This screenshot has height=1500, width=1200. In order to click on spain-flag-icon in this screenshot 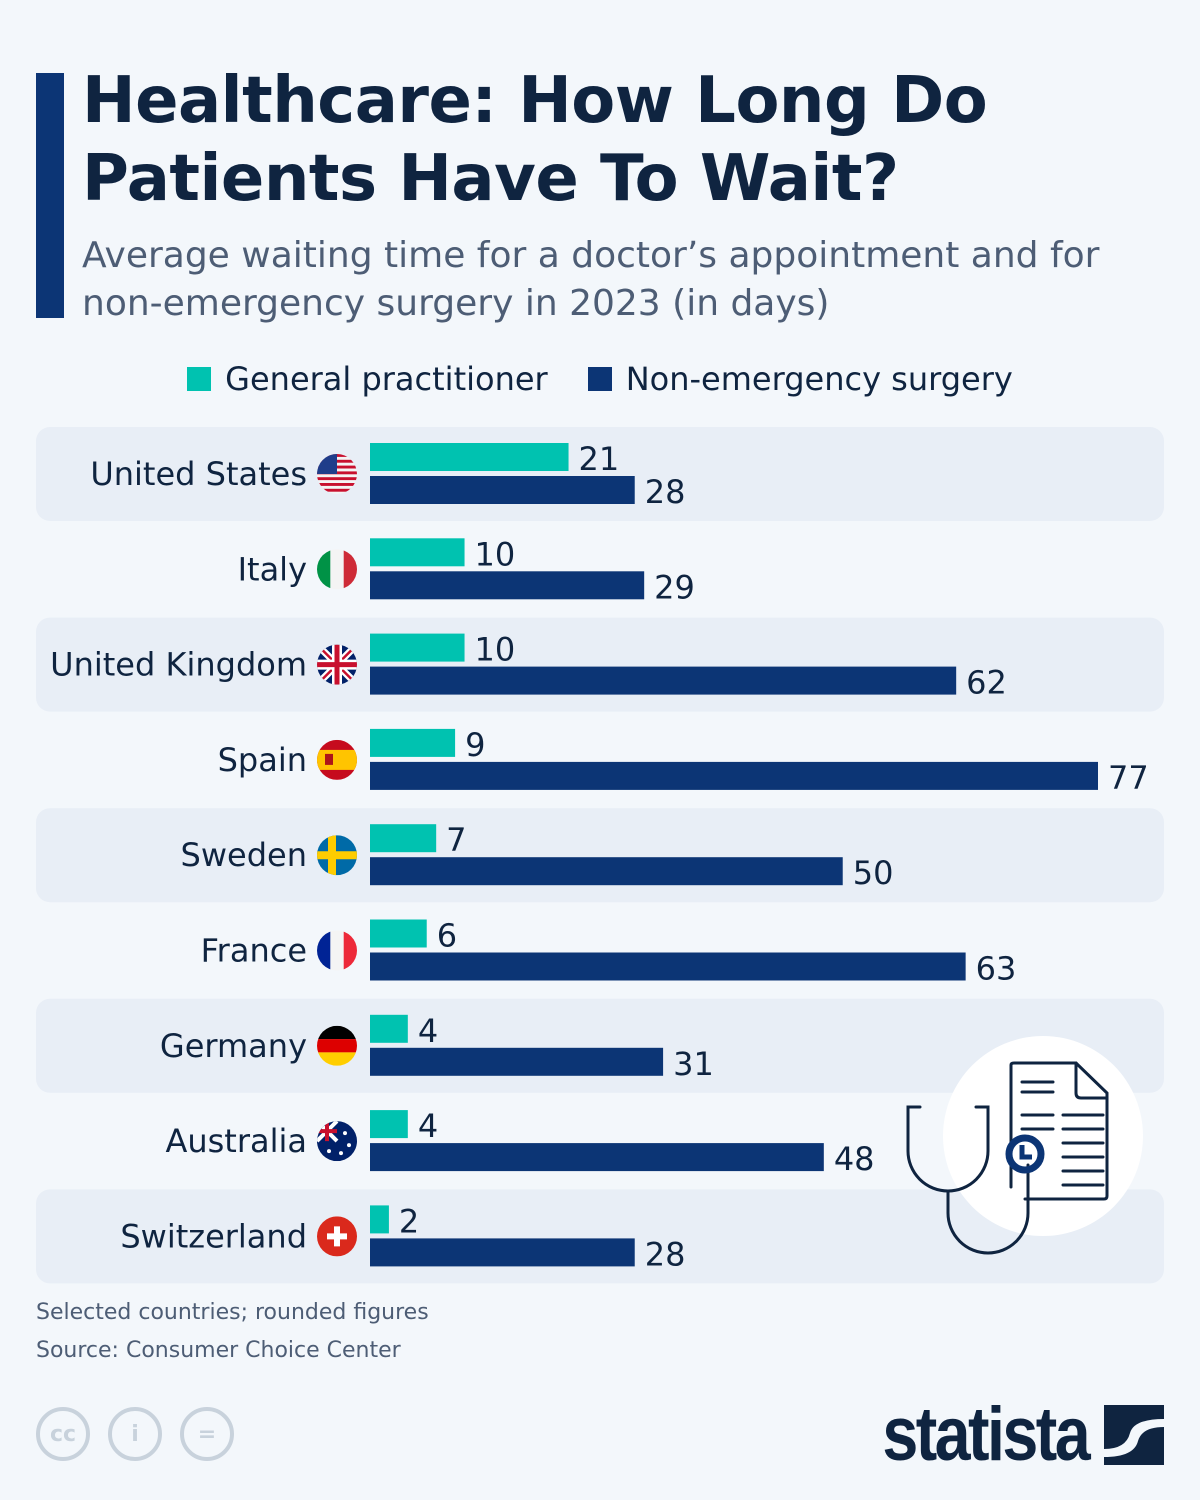, I will do `click(337, 759)`.